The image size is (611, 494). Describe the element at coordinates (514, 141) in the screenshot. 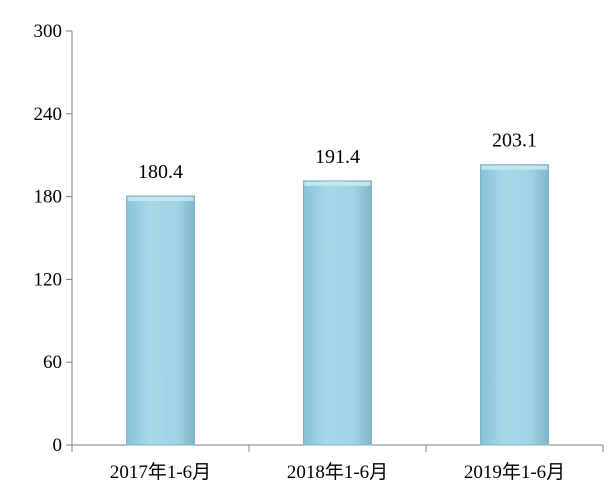

I see `data-label: 203.1` at that location.